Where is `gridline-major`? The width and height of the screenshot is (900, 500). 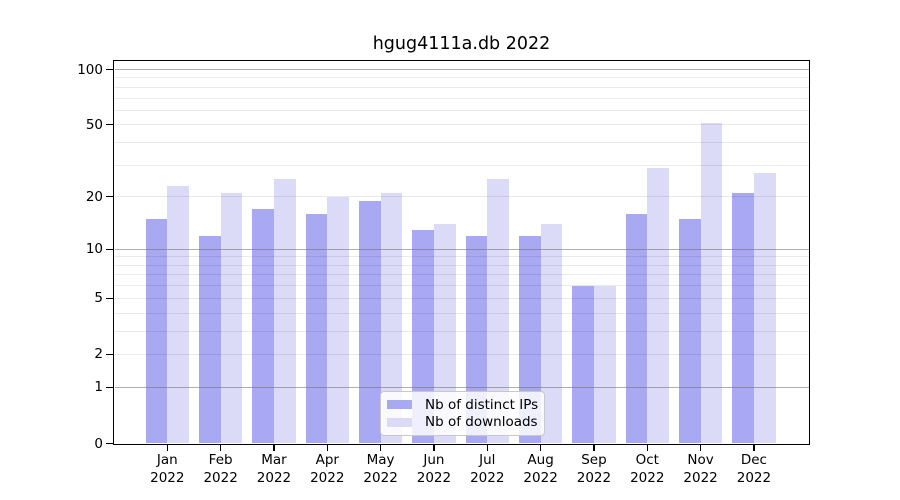
gridline-major is located at coordinates (461, 69).